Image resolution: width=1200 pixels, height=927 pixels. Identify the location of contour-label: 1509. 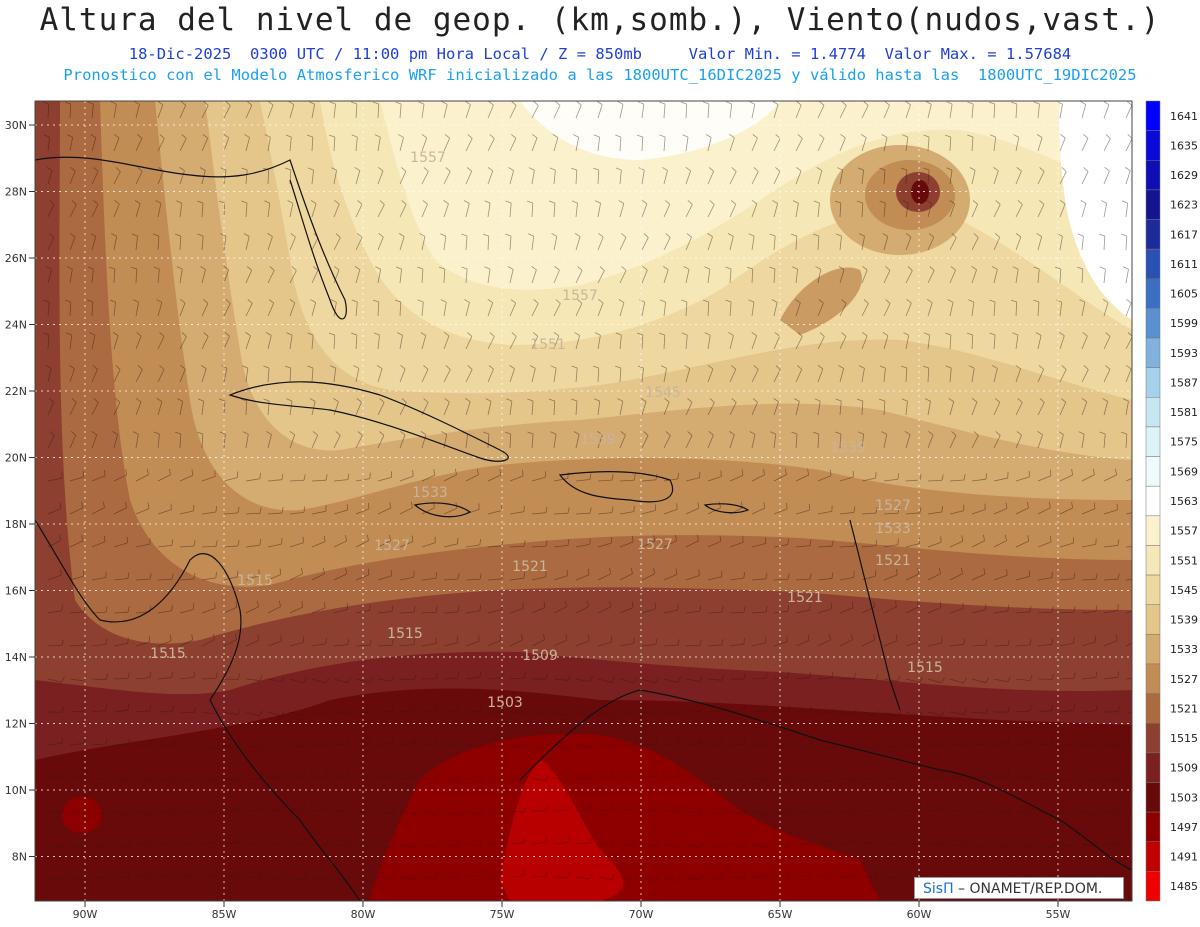
(540, 656).